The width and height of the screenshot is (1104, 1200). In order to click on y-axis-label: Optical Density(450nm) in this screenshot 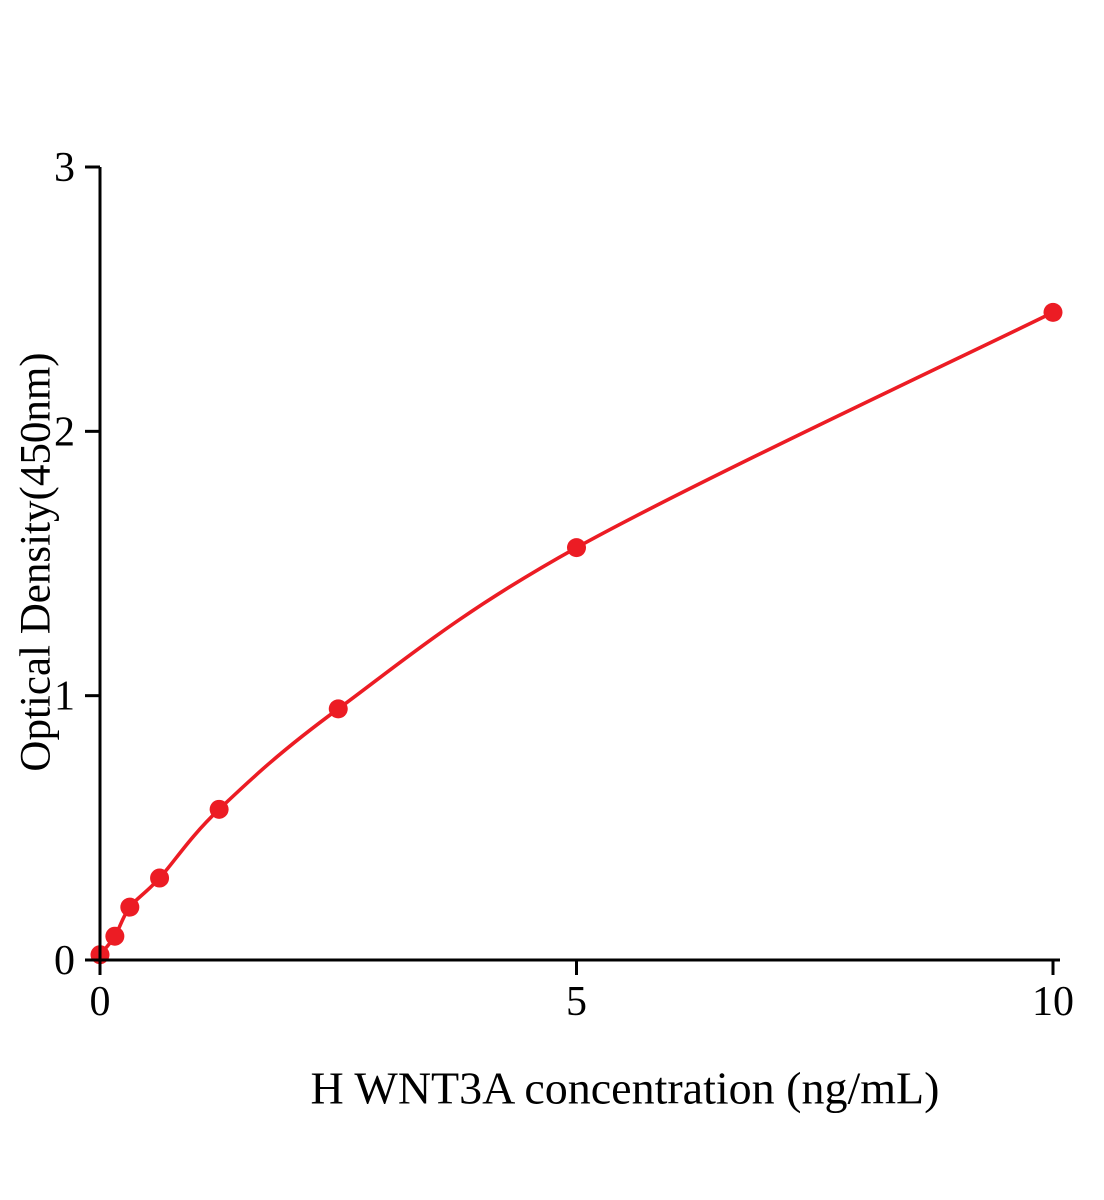, I will do `click(36, 562)`.